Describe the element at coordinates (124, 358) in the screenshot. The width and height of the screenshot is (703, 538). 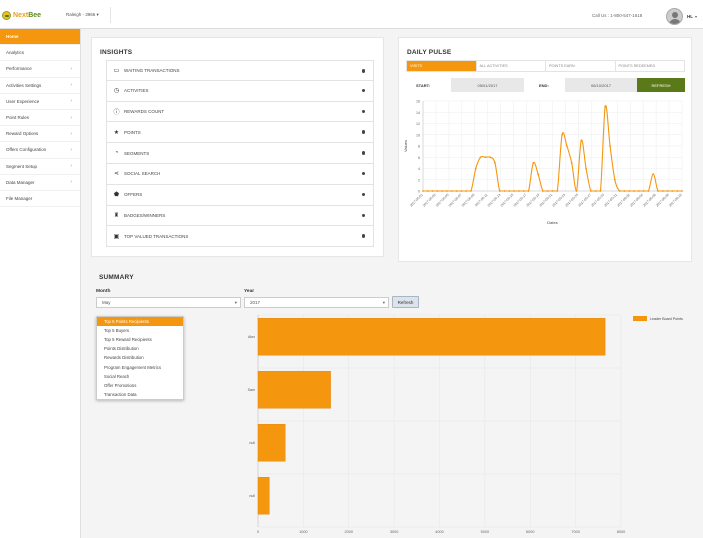
I see `dropdown-option: Rewards Distribution` at that location.